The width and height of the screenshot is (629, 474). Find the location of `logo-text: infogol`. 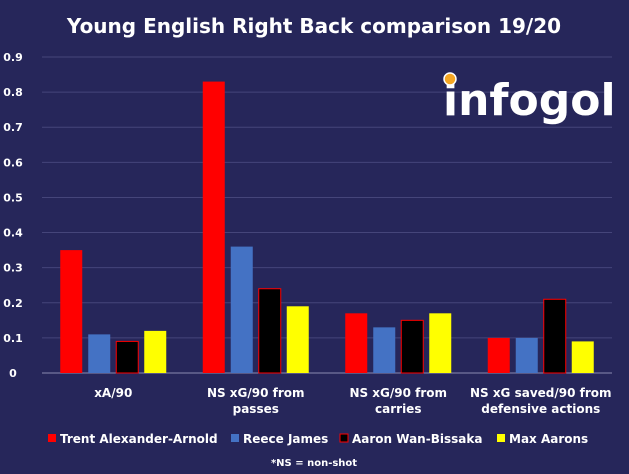

logo-text: infogol is located at coordinates (529, 100).